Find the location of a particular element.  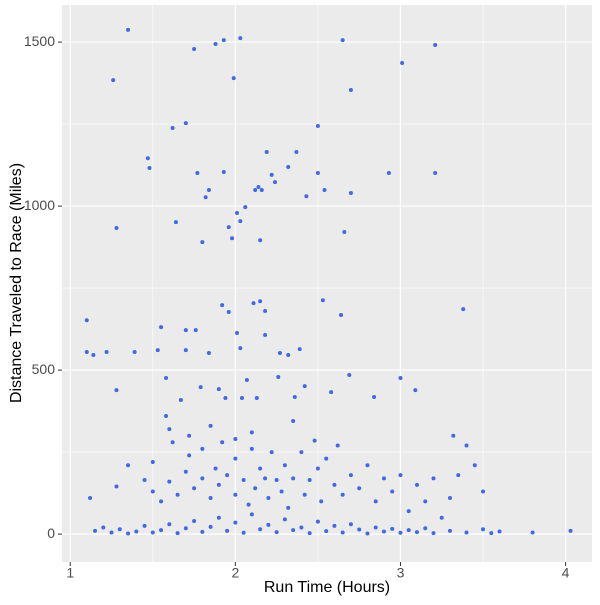

y-tick-label: 0 is located at coordinates (51, 533).